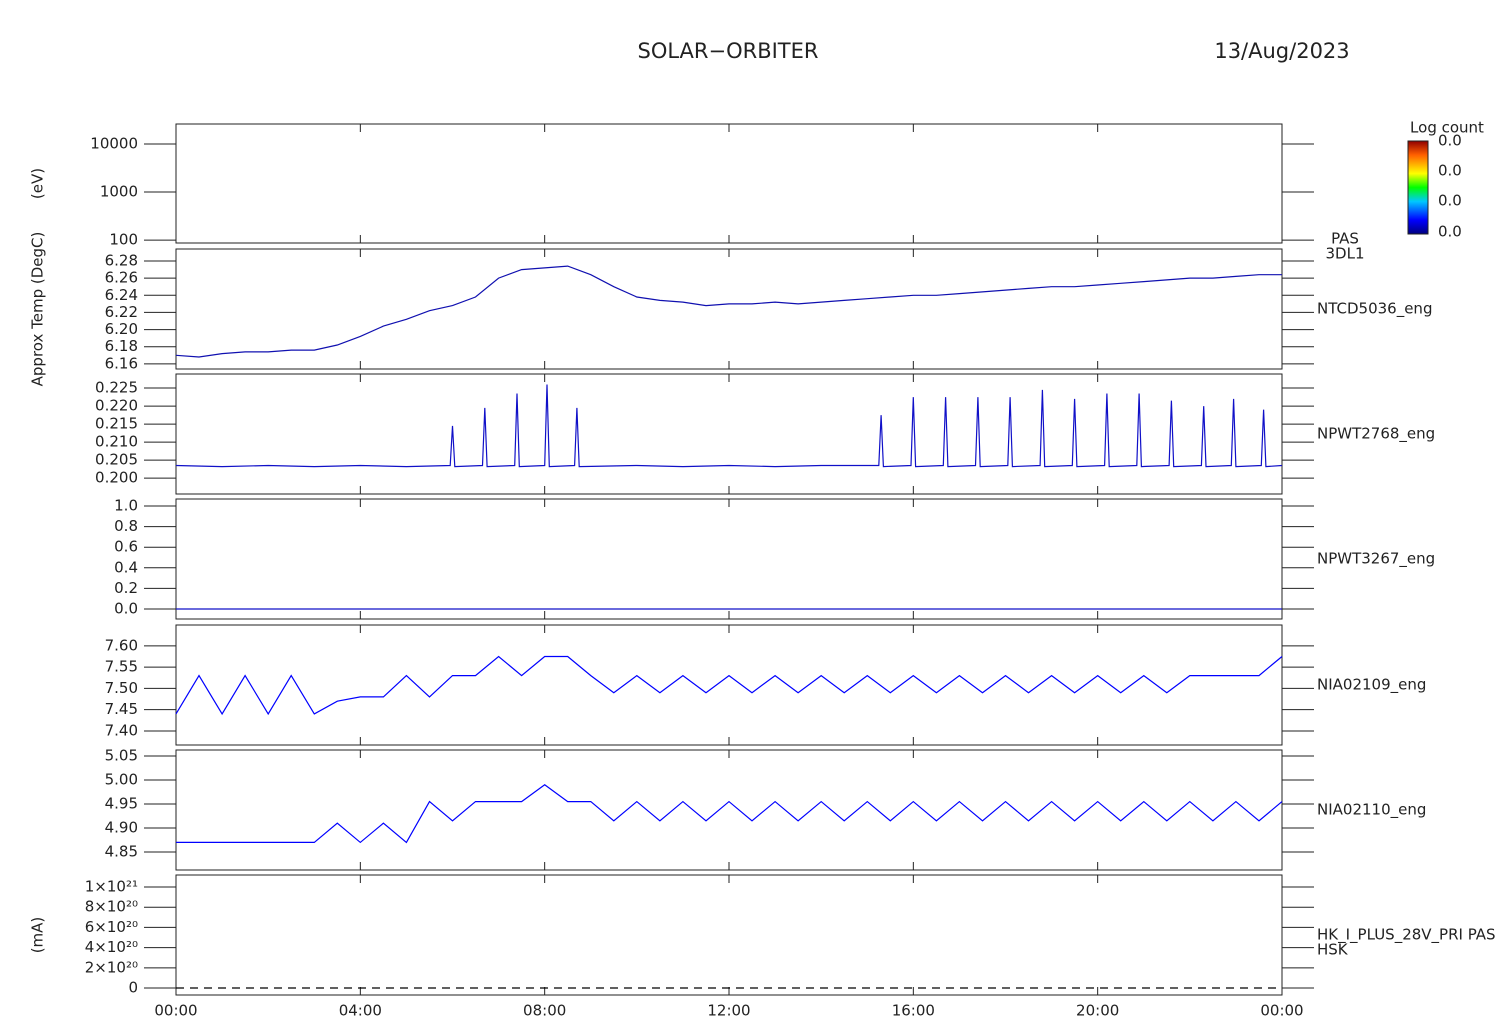 The width and height of the screenshot is (1512, 1020). Describe the element at coordinates (121, 312) in the screenshot. I see `y-tick-label: 6.22` at that location.